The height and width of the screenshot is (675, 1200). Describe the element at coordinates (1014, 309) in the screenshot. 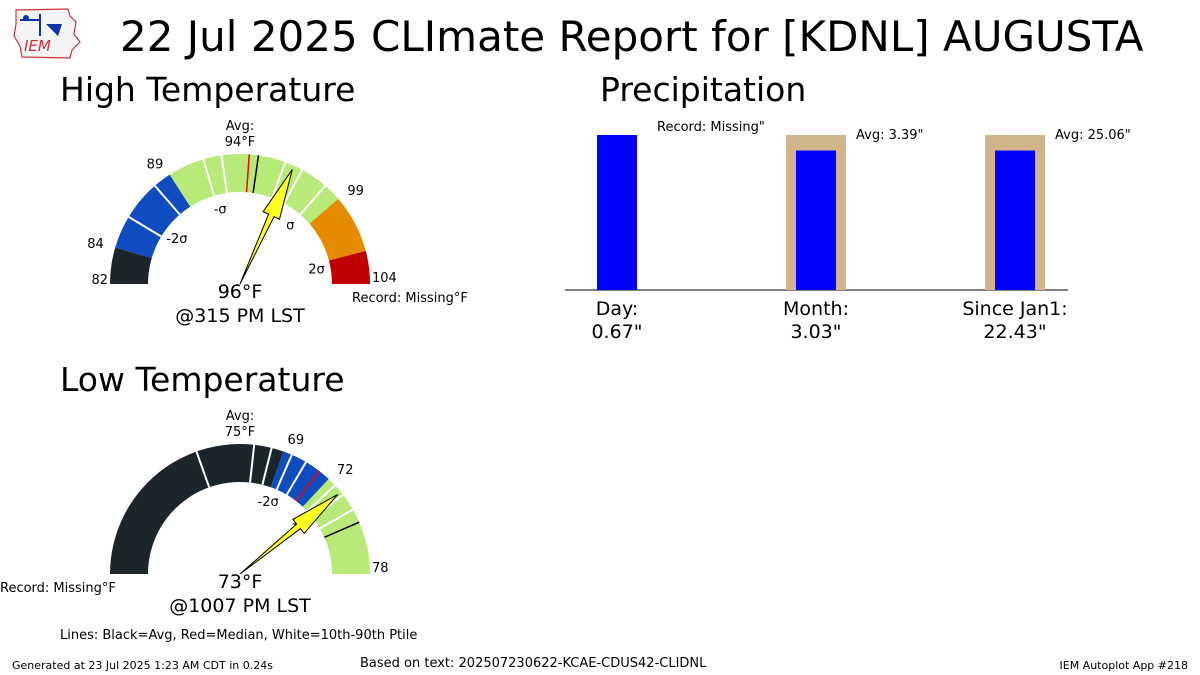

I see `precip-category-label: Since Jan1:` at that location.